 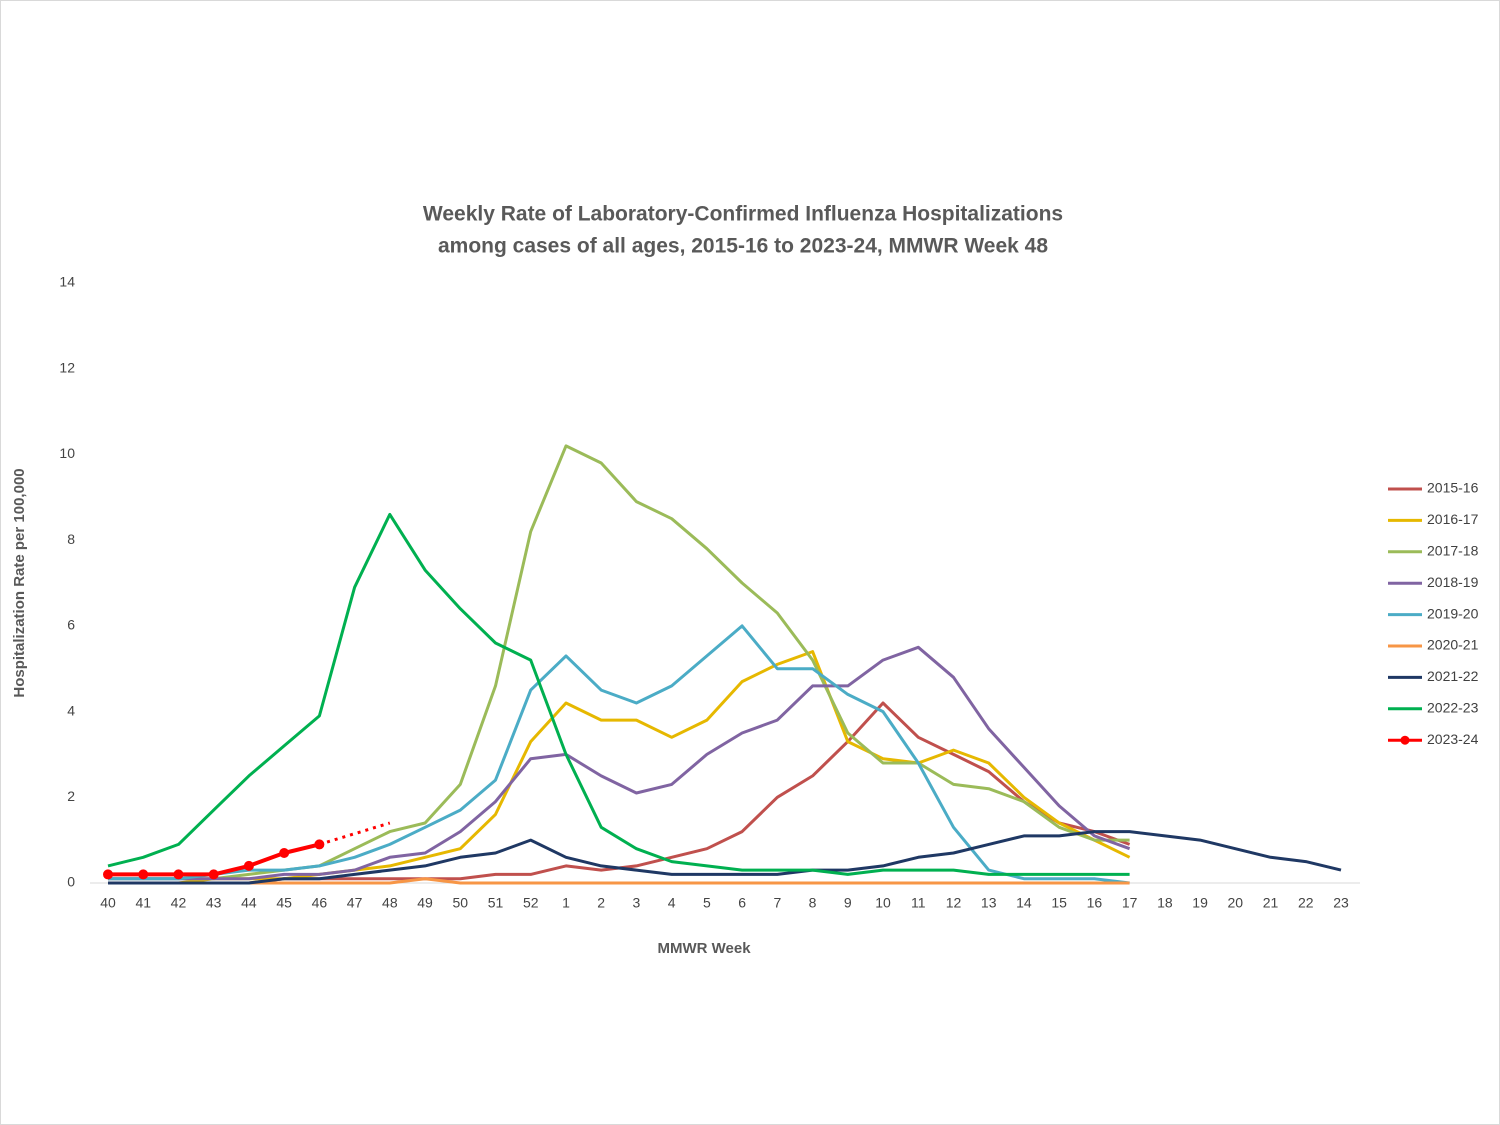 I want to click on x-tick-label: 19, so click(x=1200, y=903).